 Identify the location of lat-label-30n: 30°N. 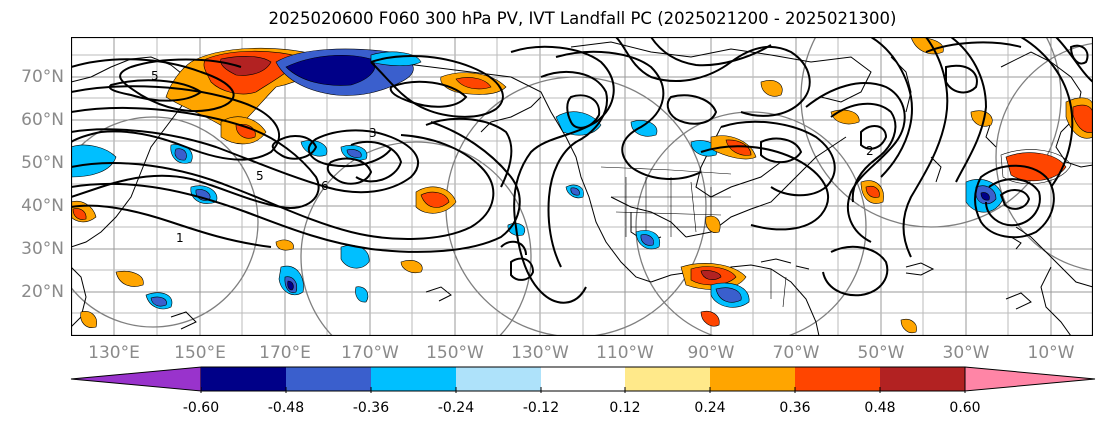
(42, 249).